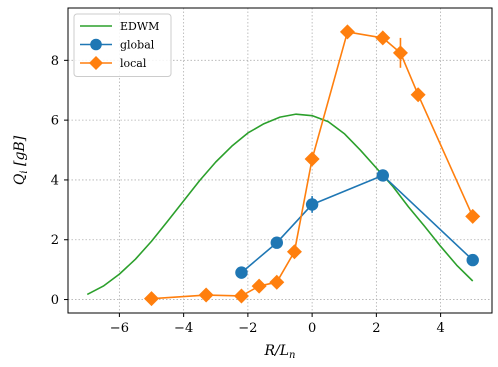 The image size is (498, 367). I want to click on legend-item: EDWM, so click(119, 26).